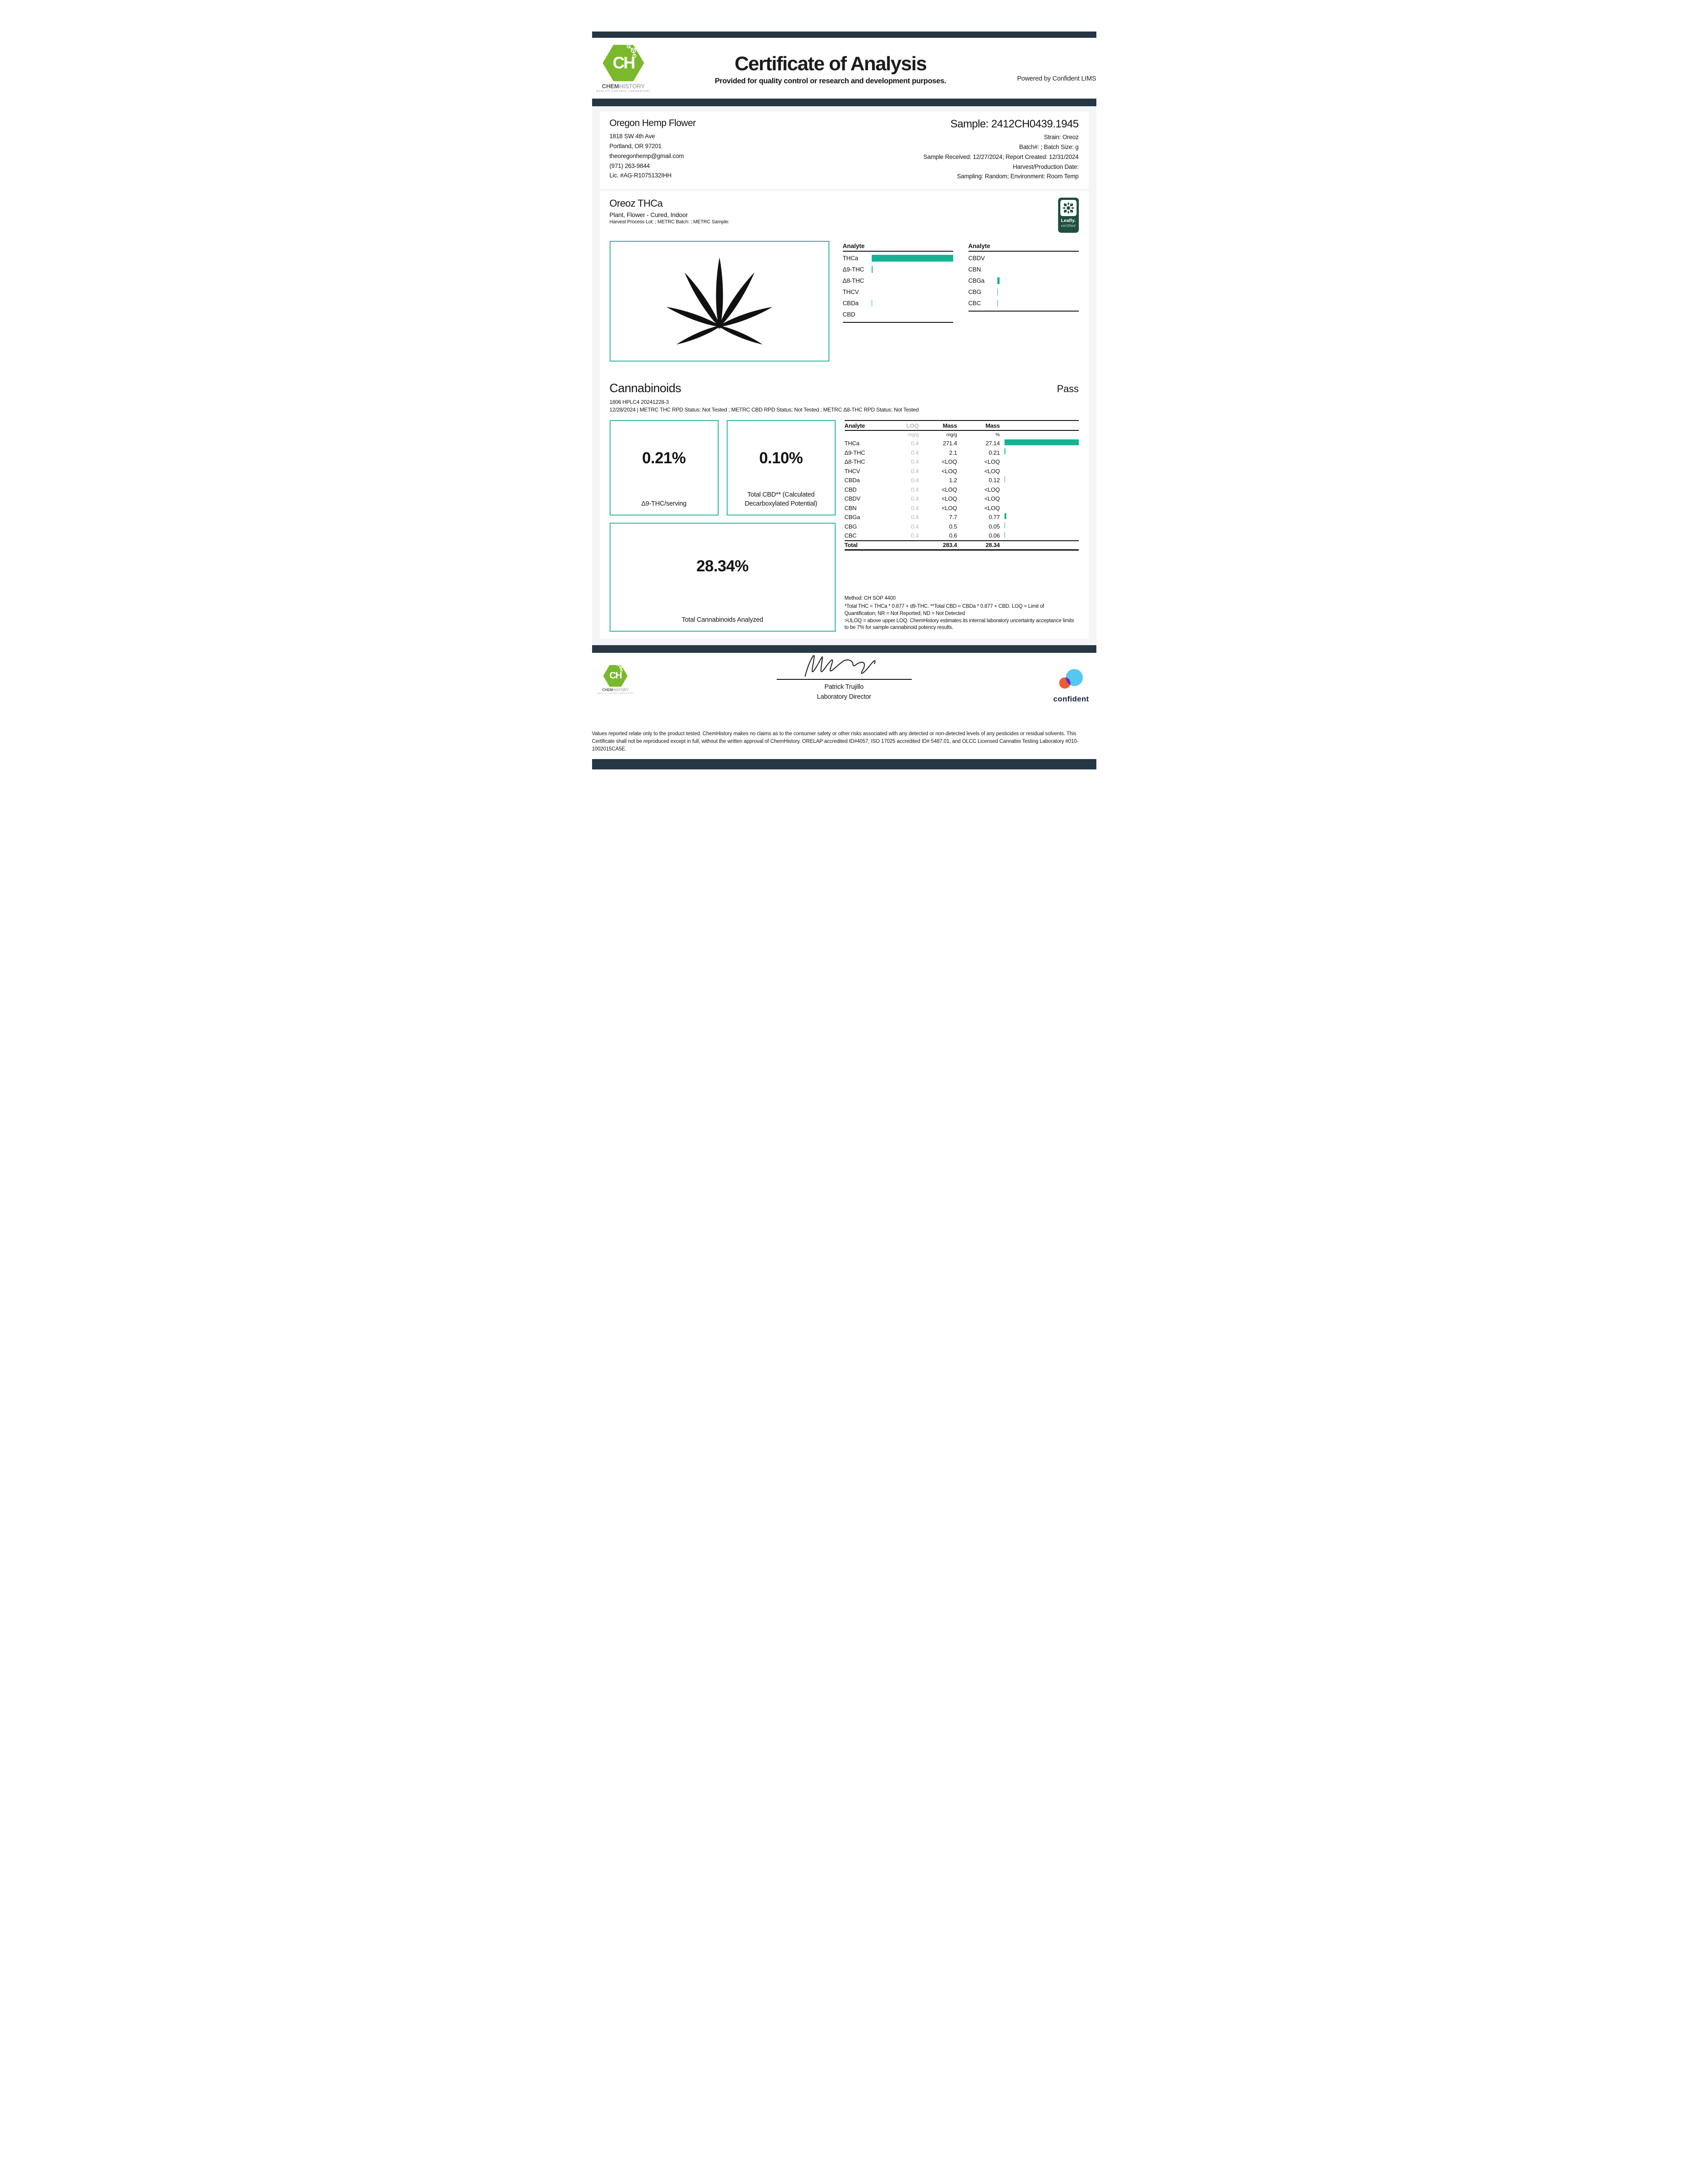  What do you see at coordinates (949, 425) in the screenshot?
I see `col-header-mass: Mass` at bounding box center [949, 425].